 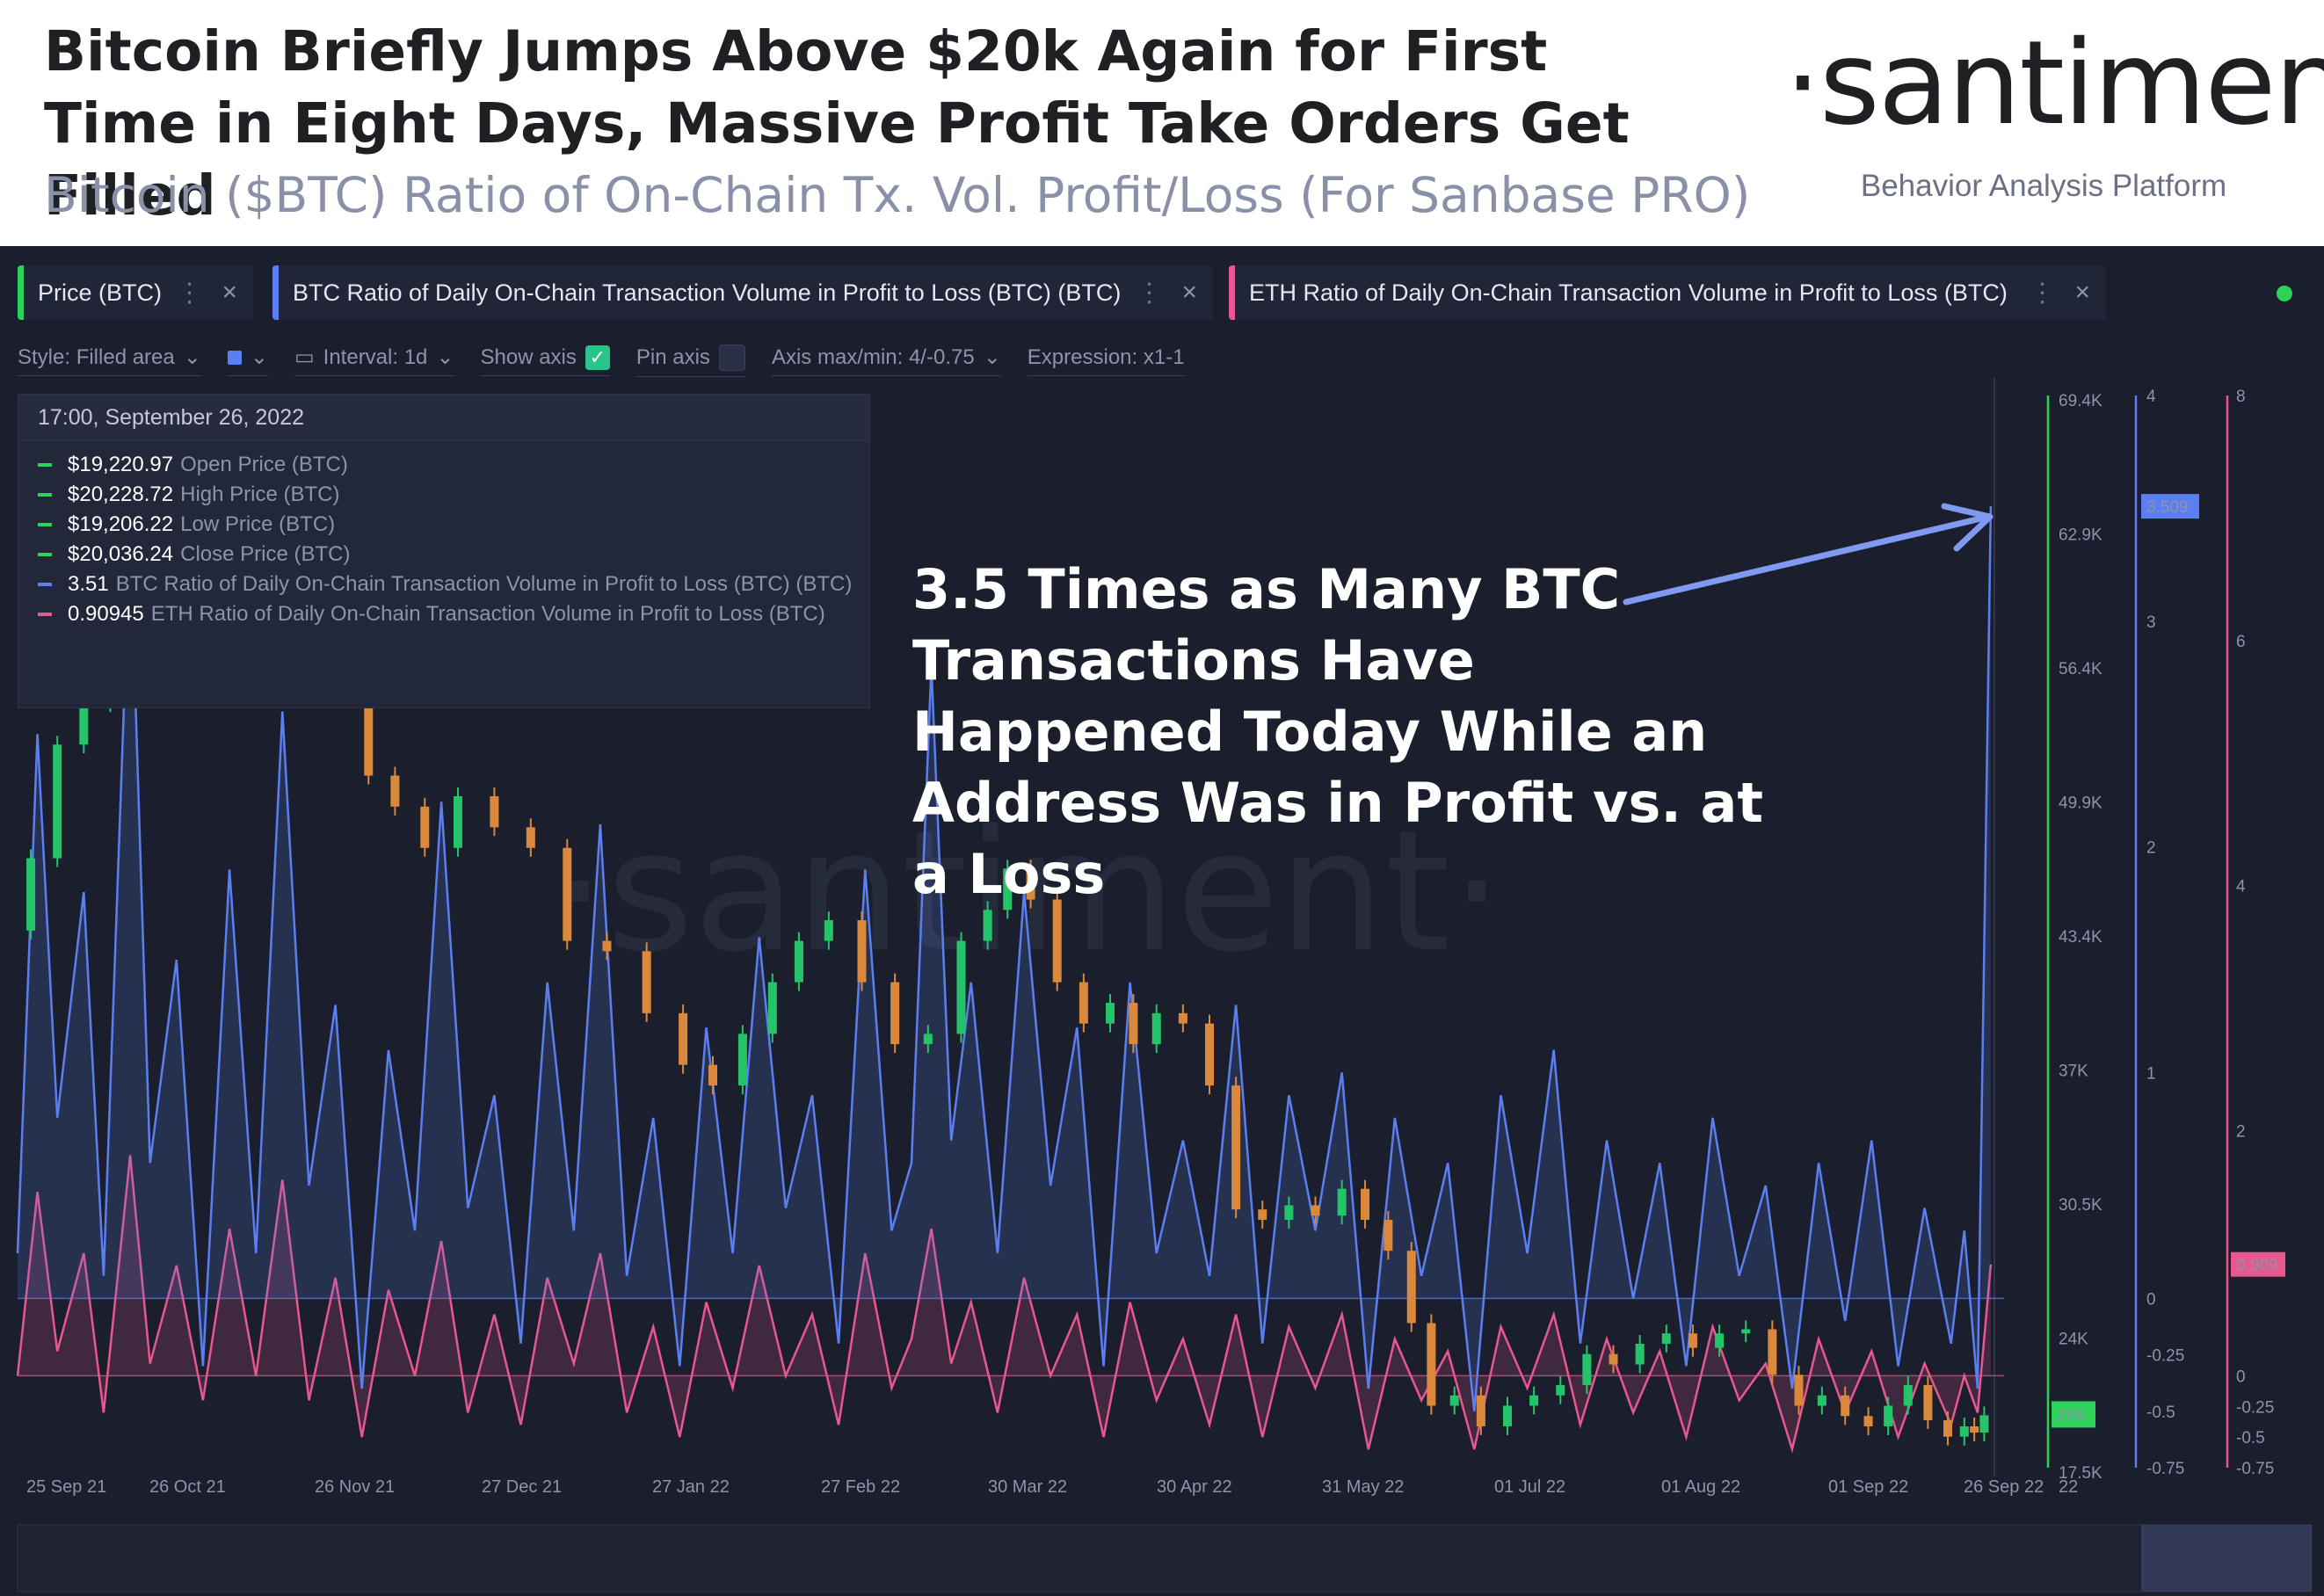 I want to click on legend-value: $19,220.97, so click(x=121, y=464).